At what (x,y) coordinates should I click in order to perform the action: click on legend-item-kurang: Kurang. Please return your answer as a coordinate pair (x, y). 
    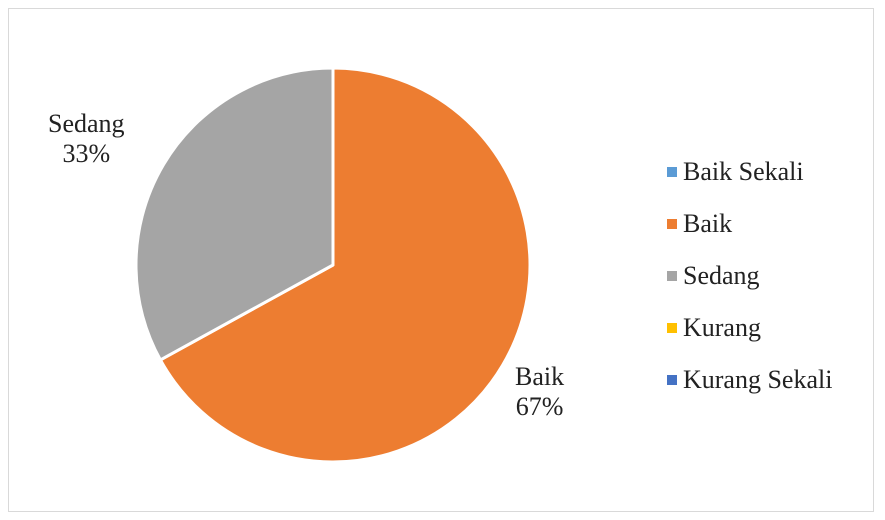
    Looking at the image, I should click on (749, 328).